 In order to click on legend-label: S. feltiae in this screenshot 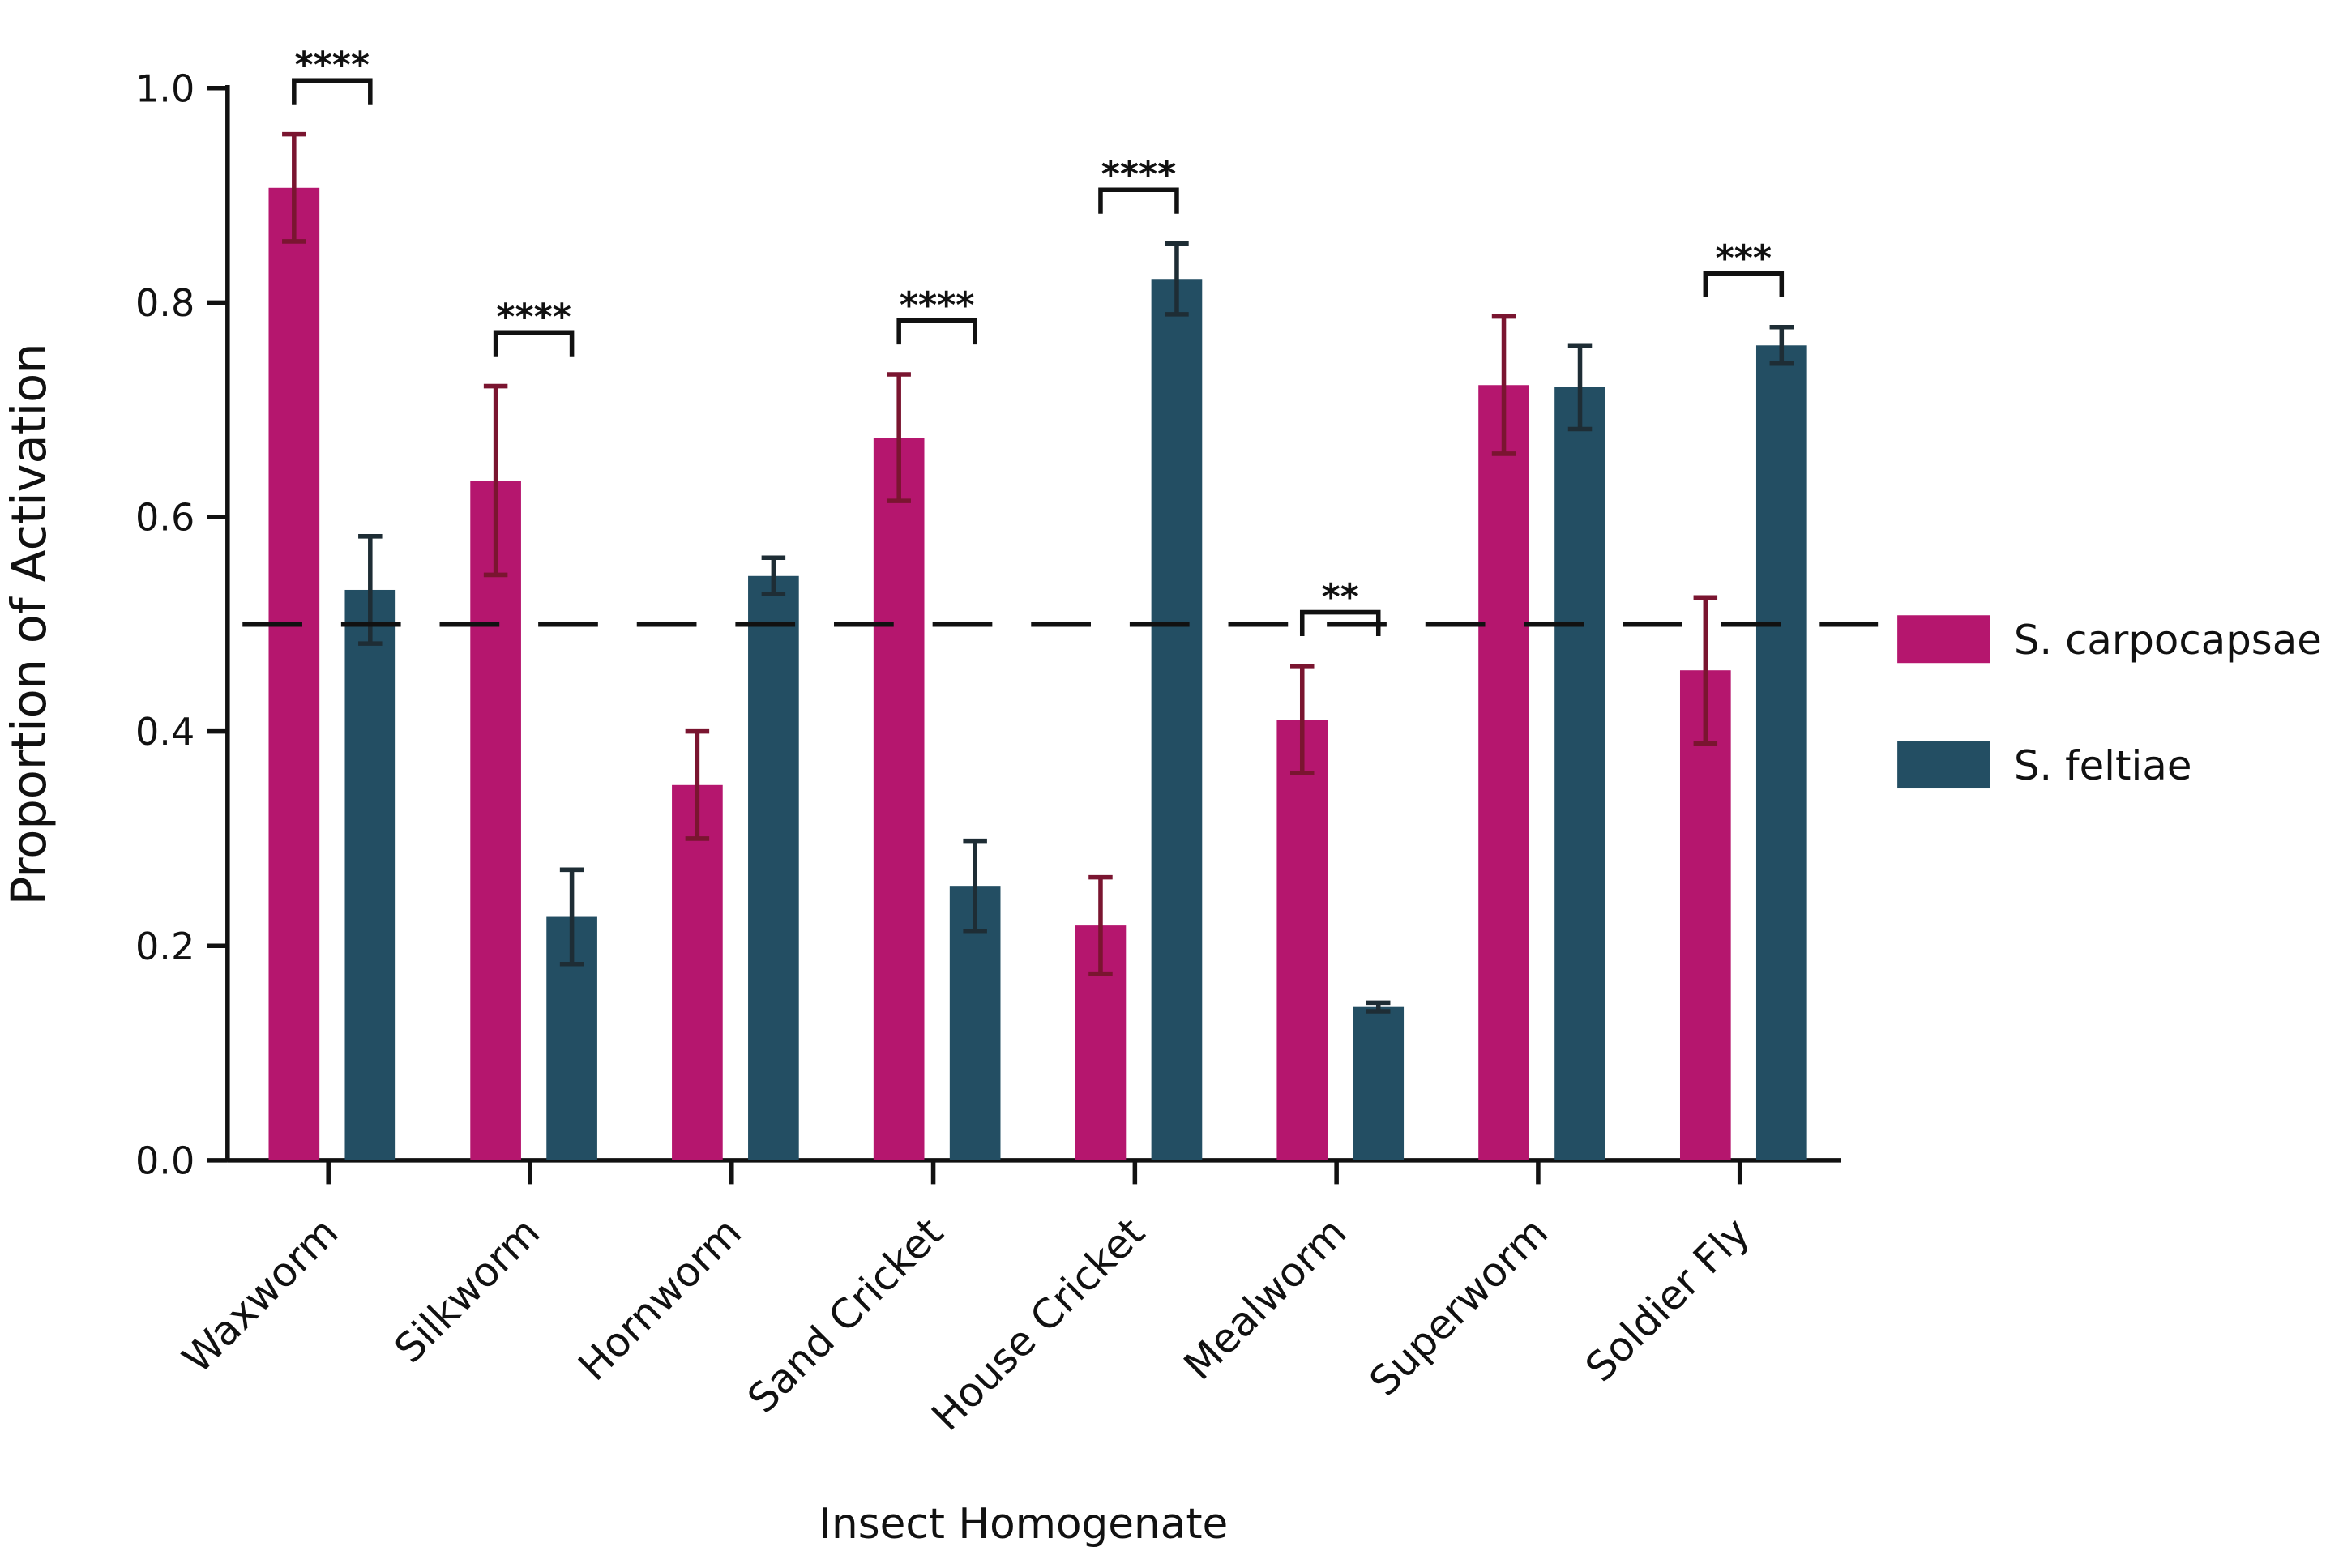, I will do `click(2103, 766)`.